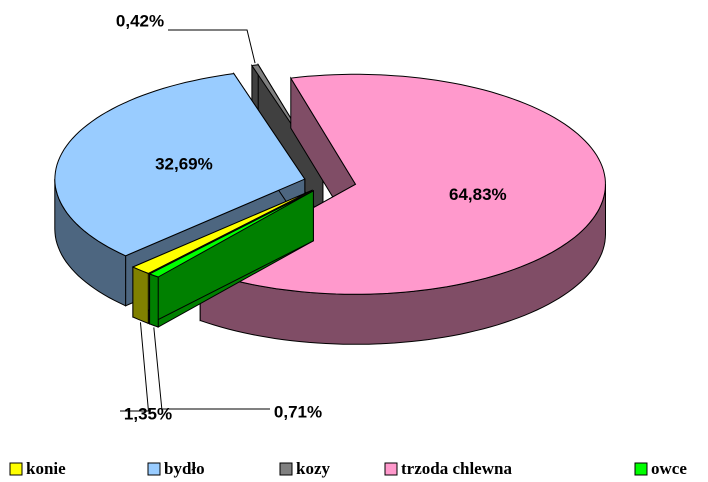 This screenshot has height=482, width=708. What do you see at coordinates (456, 468) in the screenshot?
I see `legend-label: trzoda chlewna` at bounding box center [456, 468].